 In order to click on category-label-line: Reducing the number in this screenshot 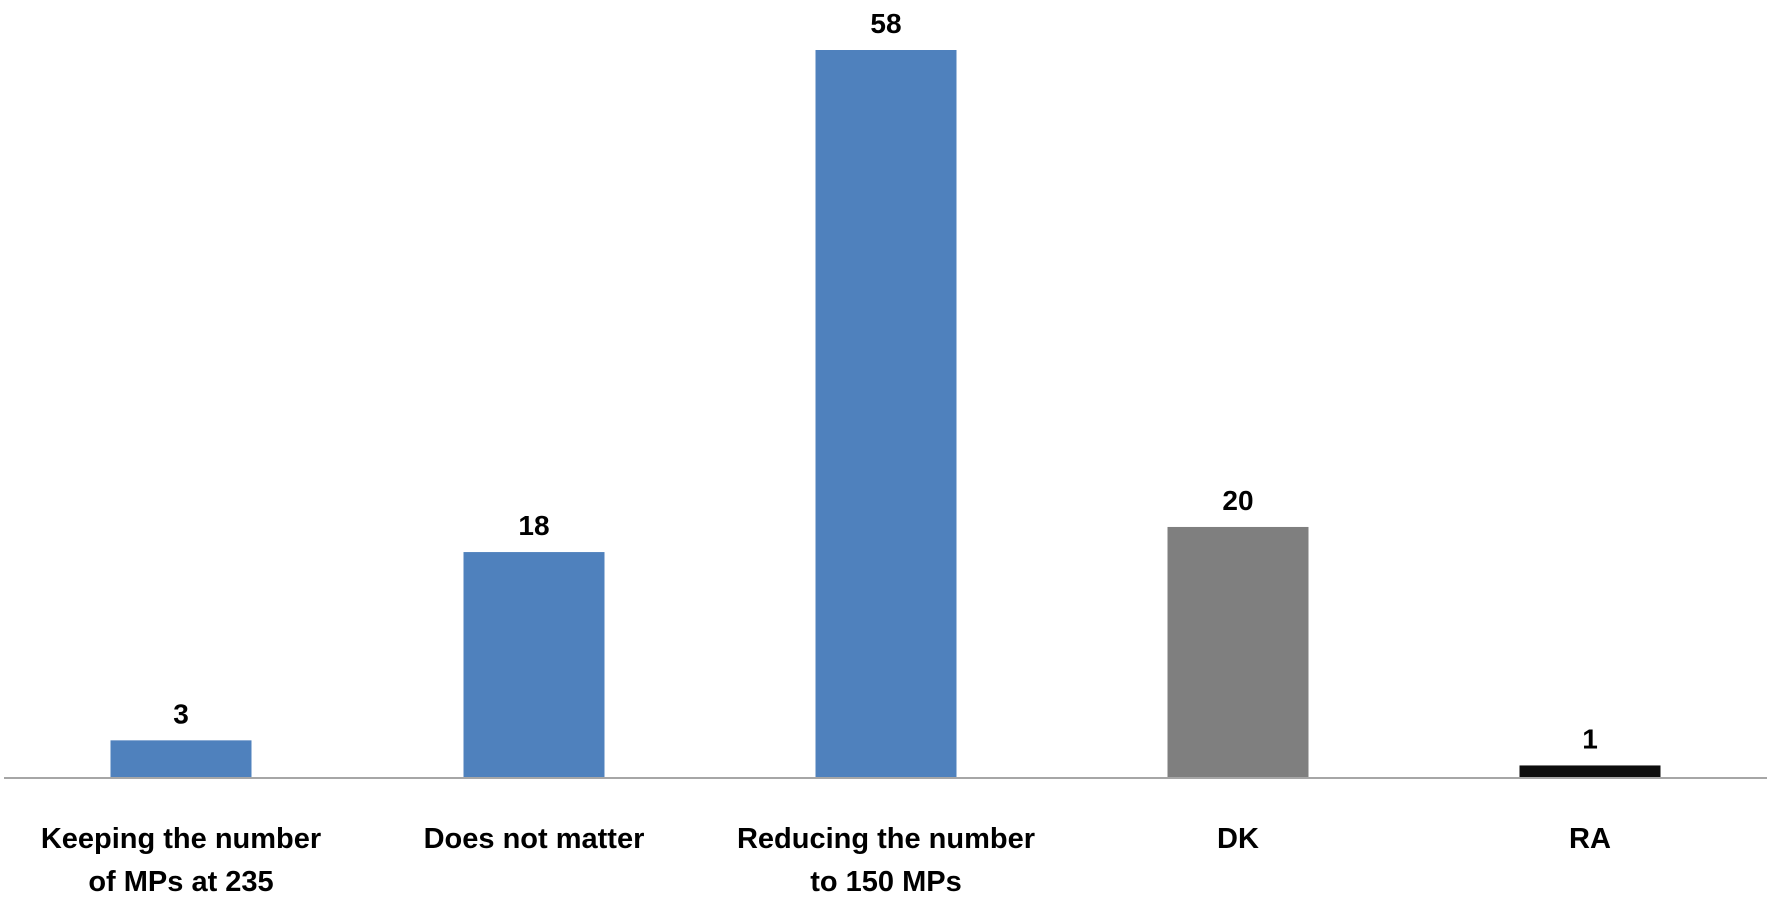, I will do `click(886, 839)`.